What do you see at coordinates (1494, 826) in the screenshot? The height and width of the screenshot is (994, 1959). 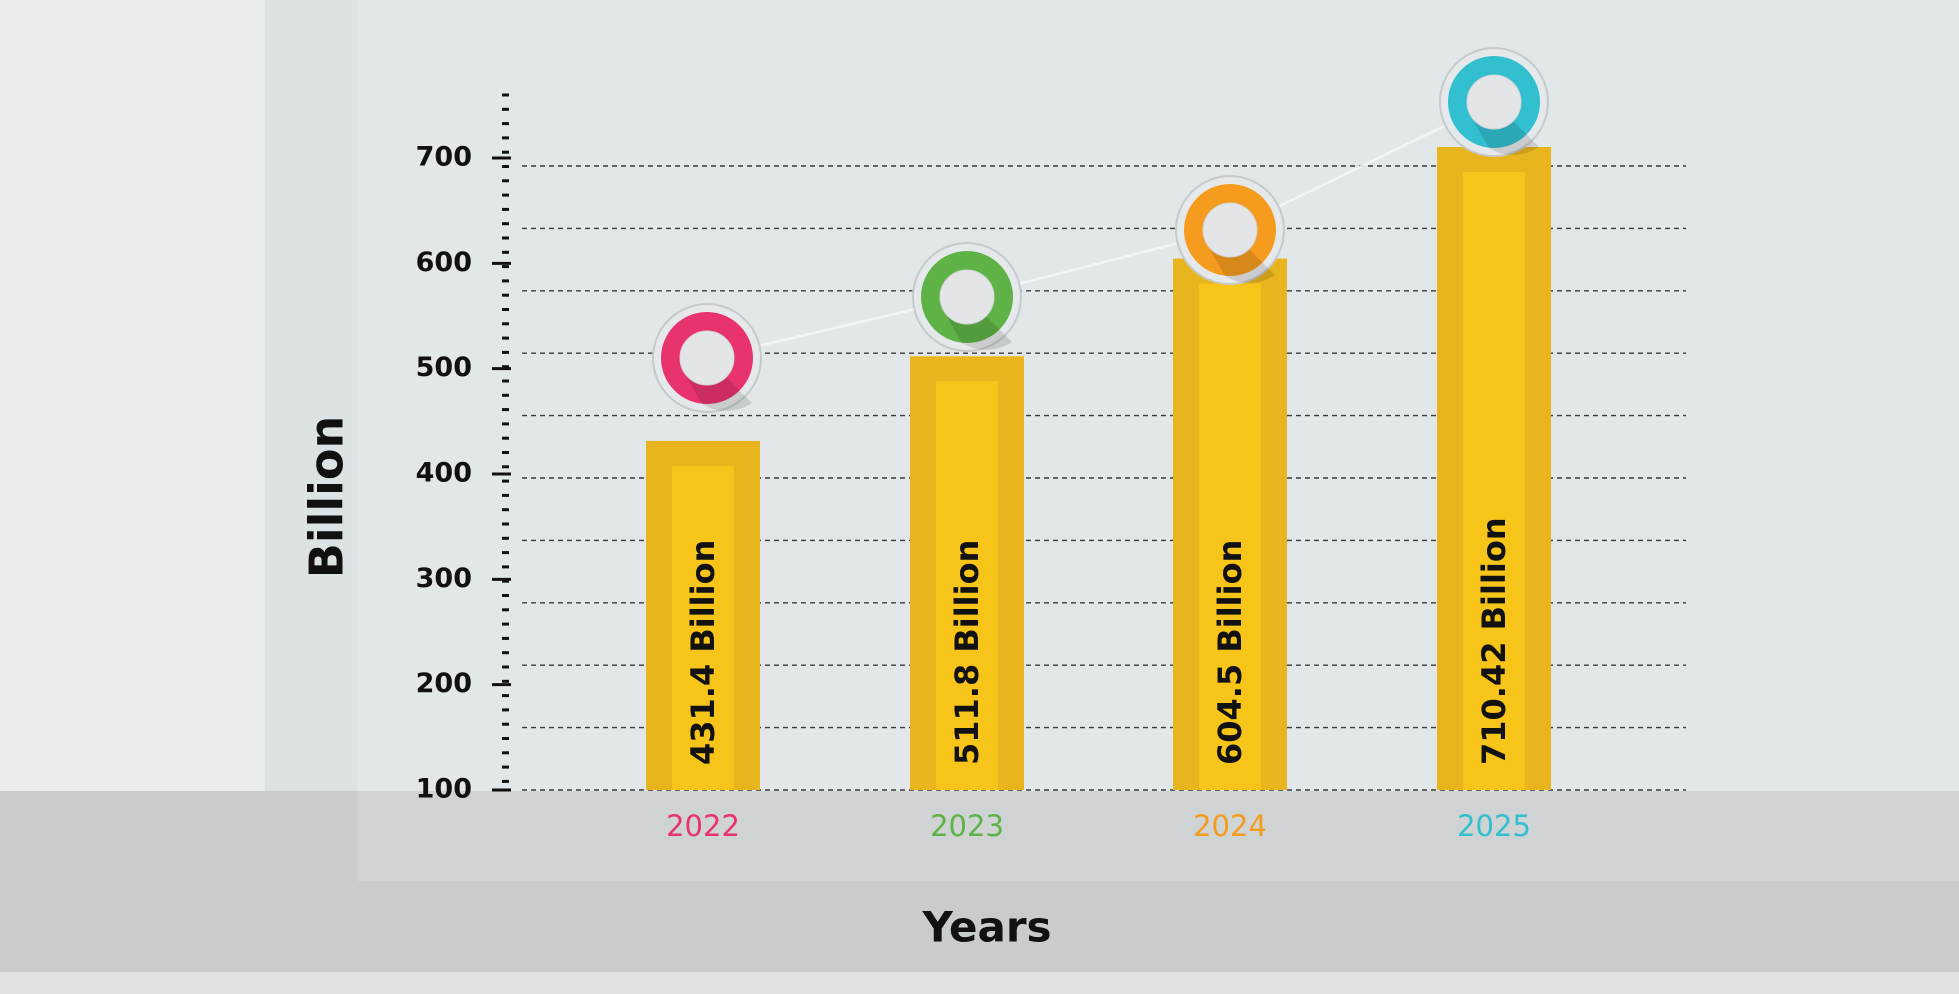 I see `x-tick-label: 2025` at bounding box center [1494, 826].